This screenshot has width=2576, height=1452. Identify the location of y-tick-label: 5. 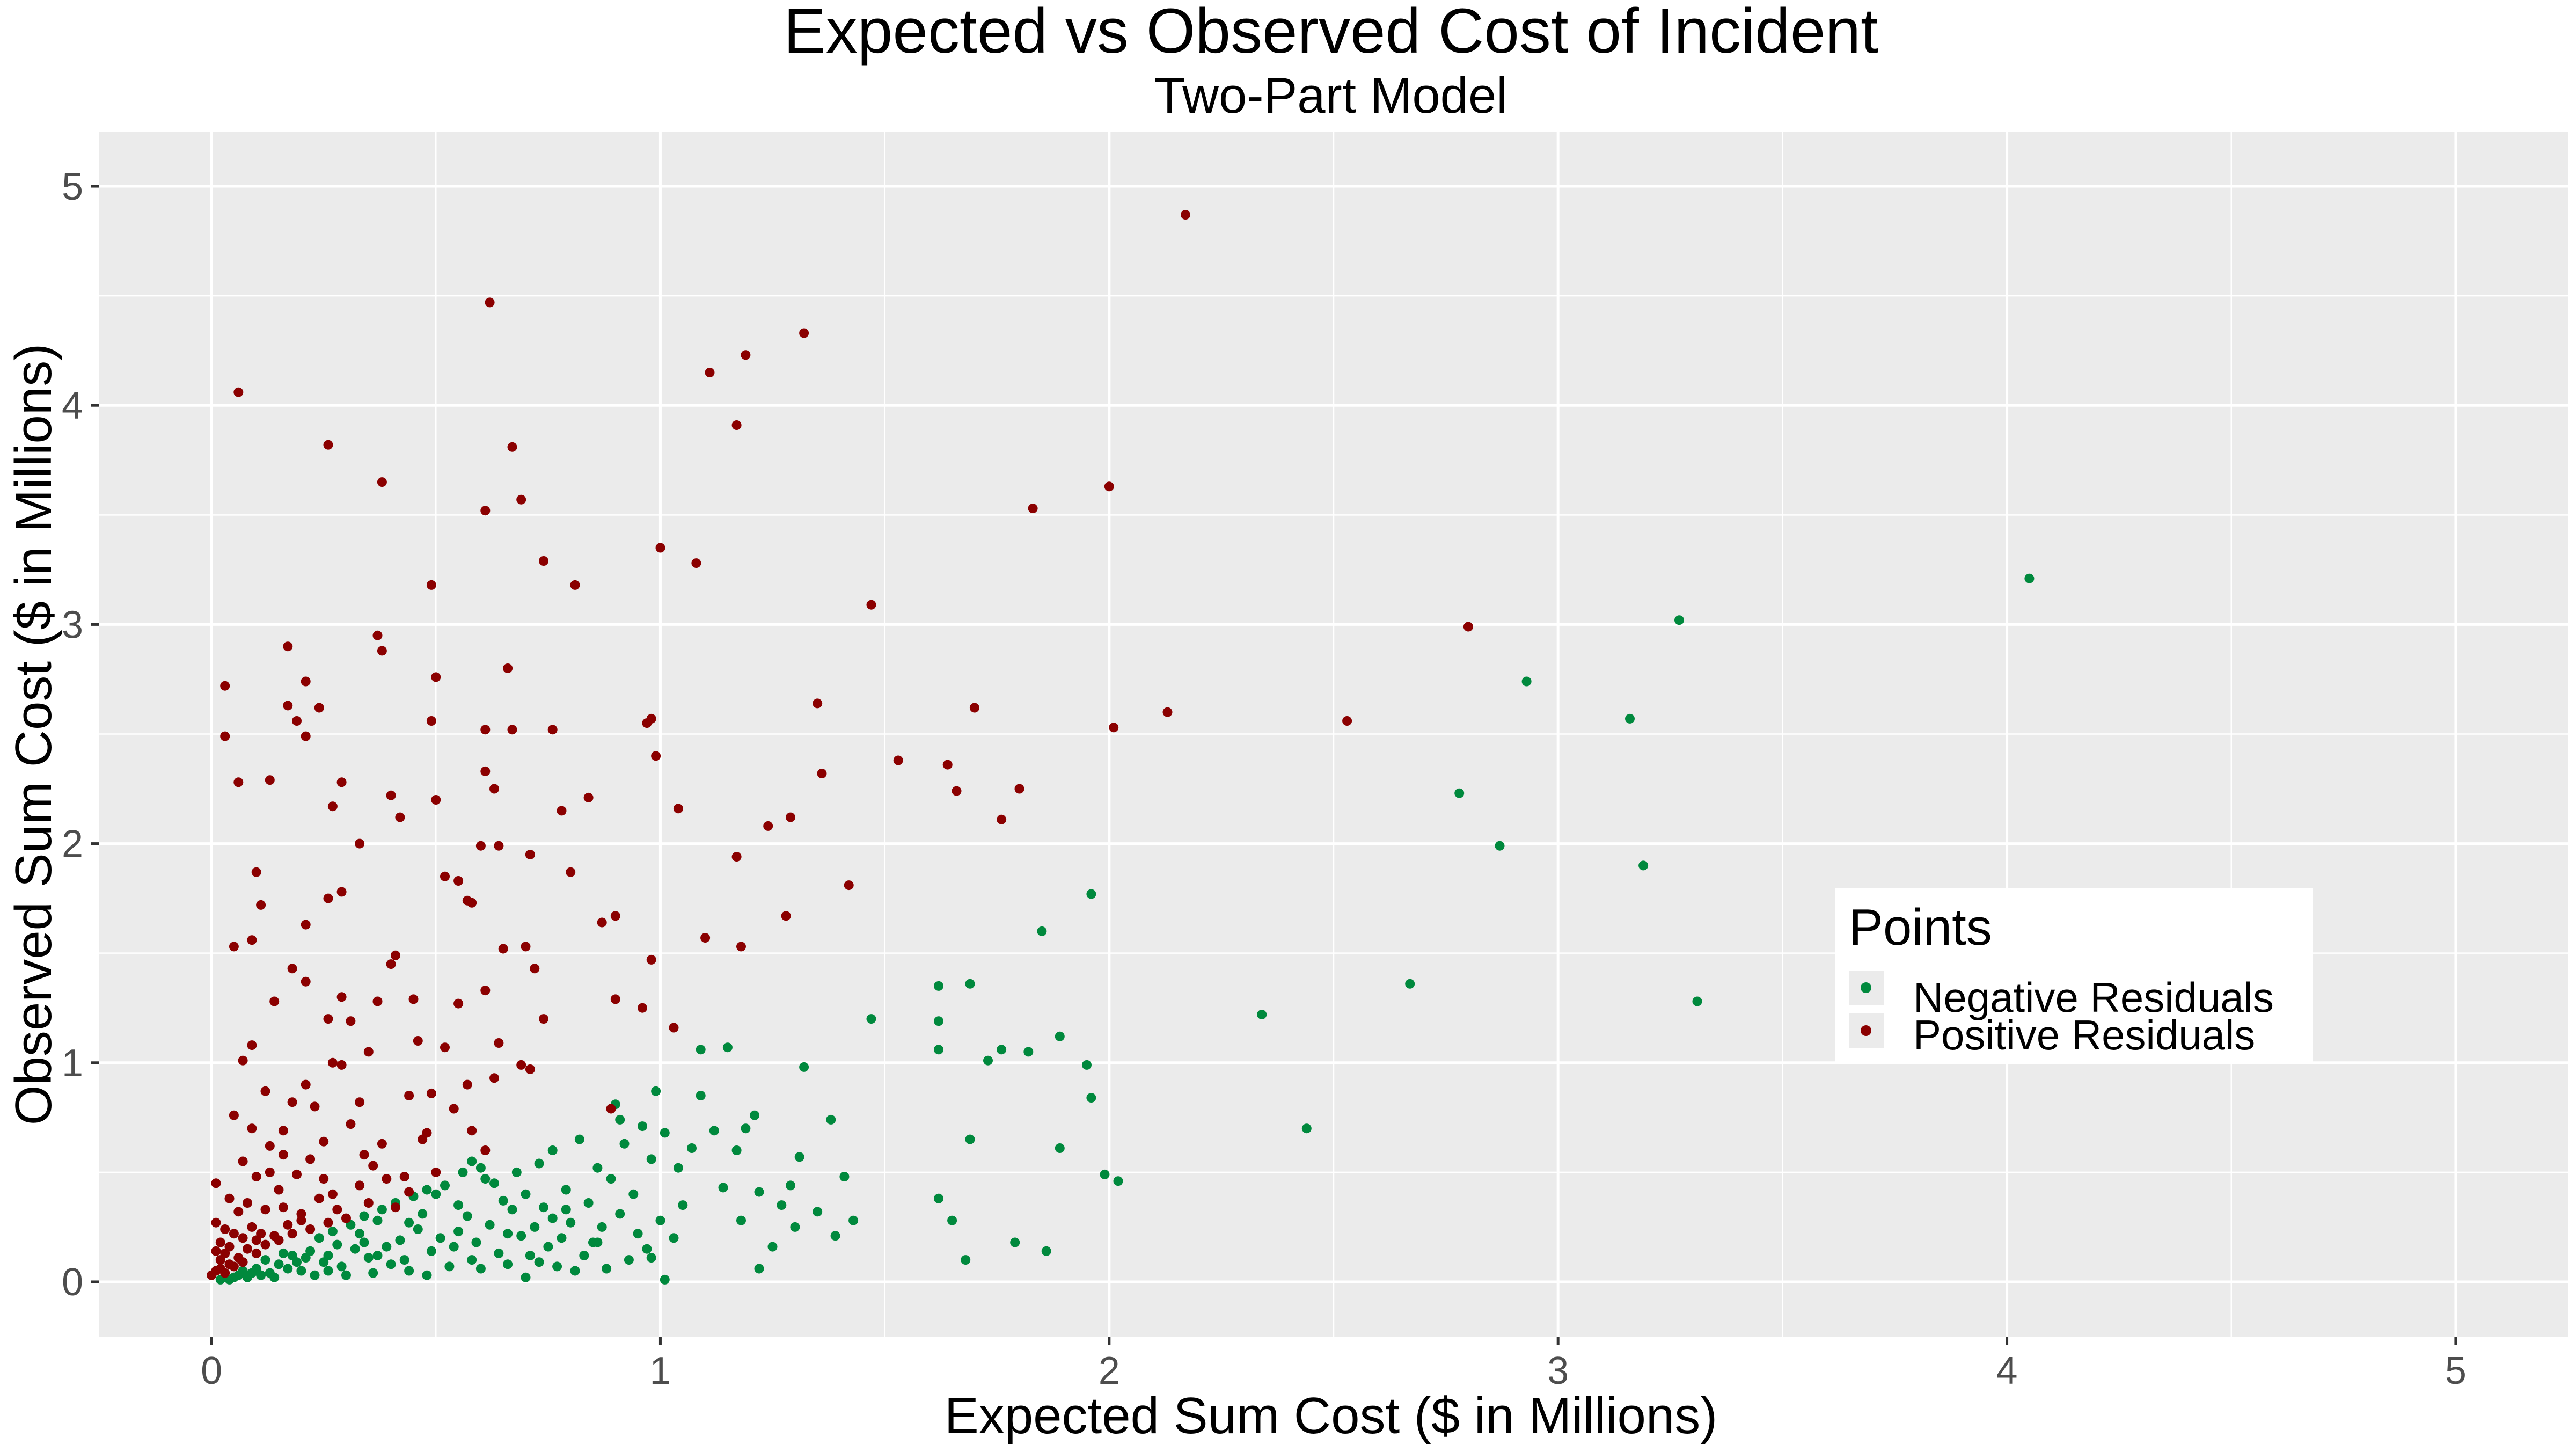
(72, 186).